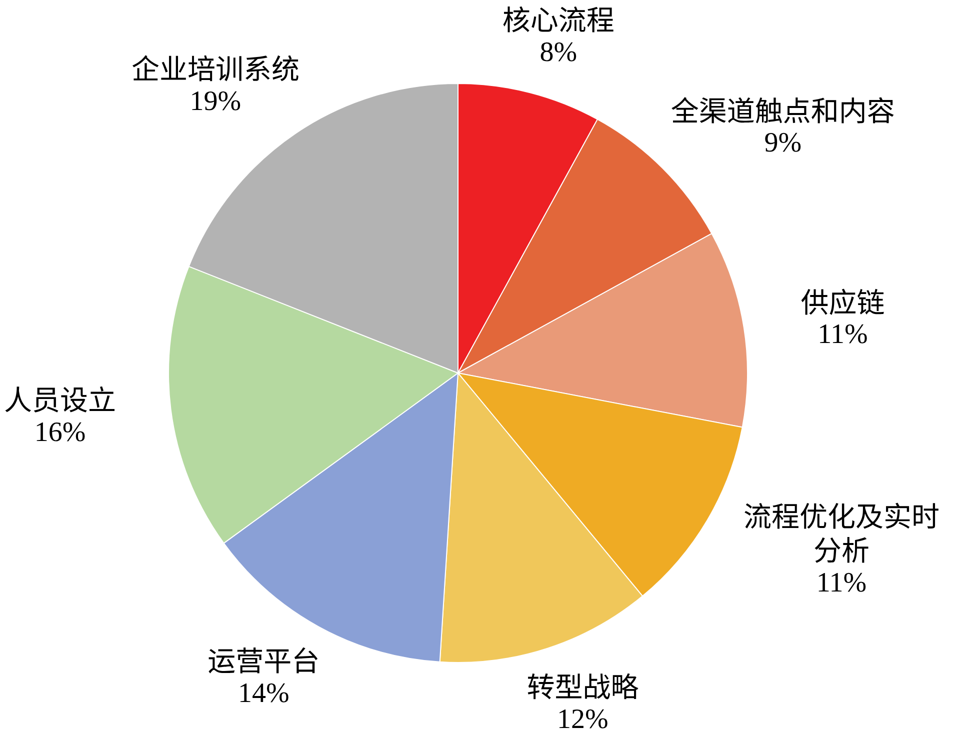 Image resolution: width=976 pixels, height=747 pixels. What do you see at coordinates (559, 52) in the screenshot?
I see `data-label: 8%` at bounding box center [559, 52].